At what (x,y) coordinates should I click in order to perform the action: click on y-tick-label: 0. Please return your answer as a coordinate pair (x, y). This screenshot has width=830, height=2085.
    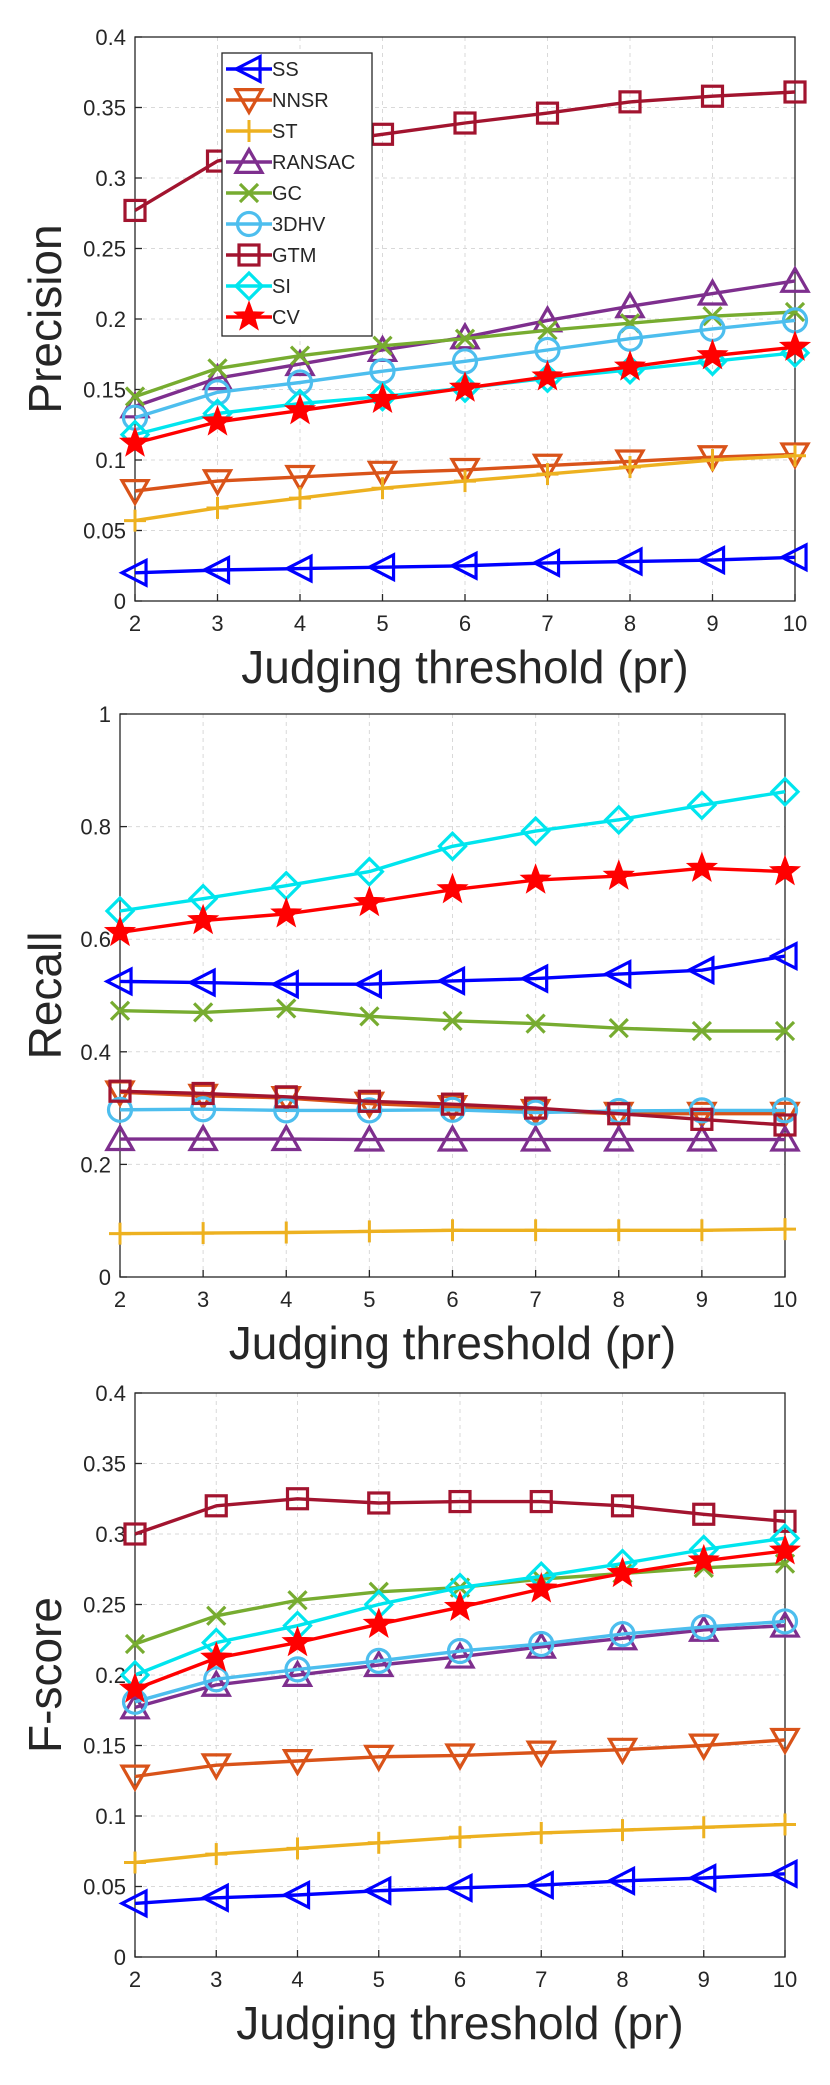
    Looking at the image, I should click on (120, 1957).